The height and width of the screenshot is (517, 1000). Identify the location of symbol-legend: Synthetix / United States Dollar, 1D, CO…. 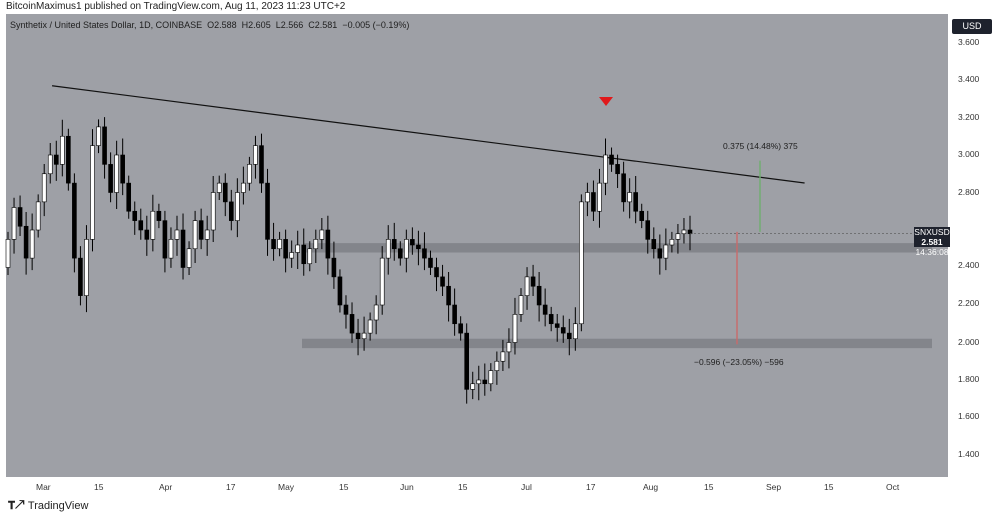
(209, 25).